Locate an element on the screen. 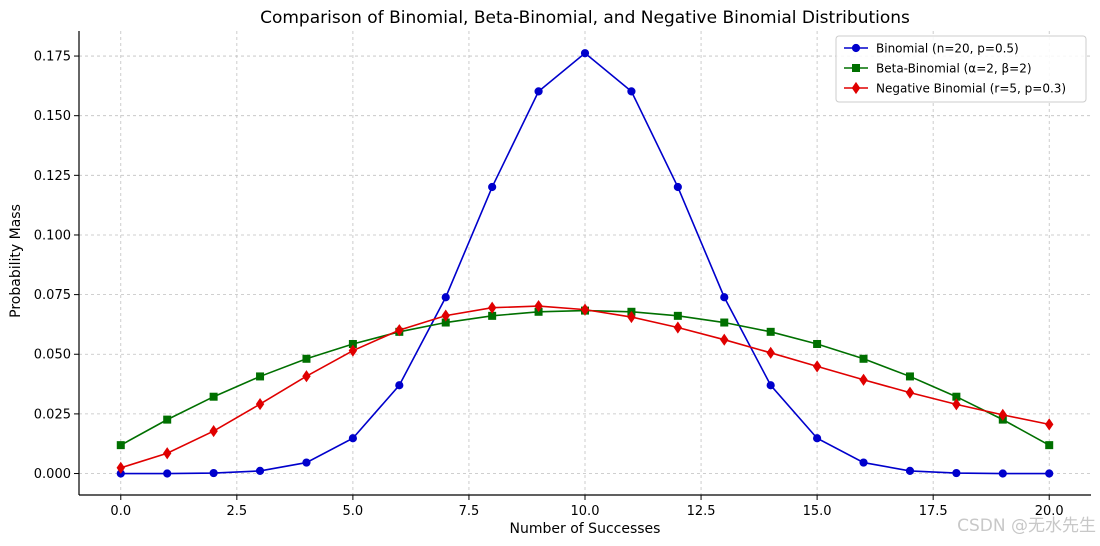 The image size is (1100, 546). x-tick-label: 0.0 is located at coordinates (120, 511).